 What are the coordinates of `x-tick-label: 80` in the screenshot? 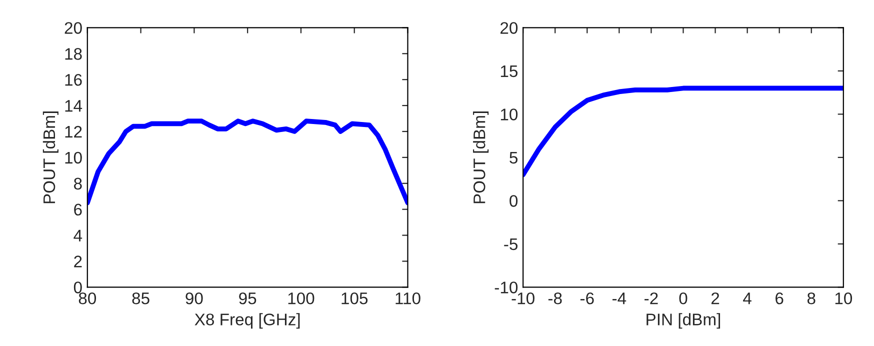 It's located at (87, 298).